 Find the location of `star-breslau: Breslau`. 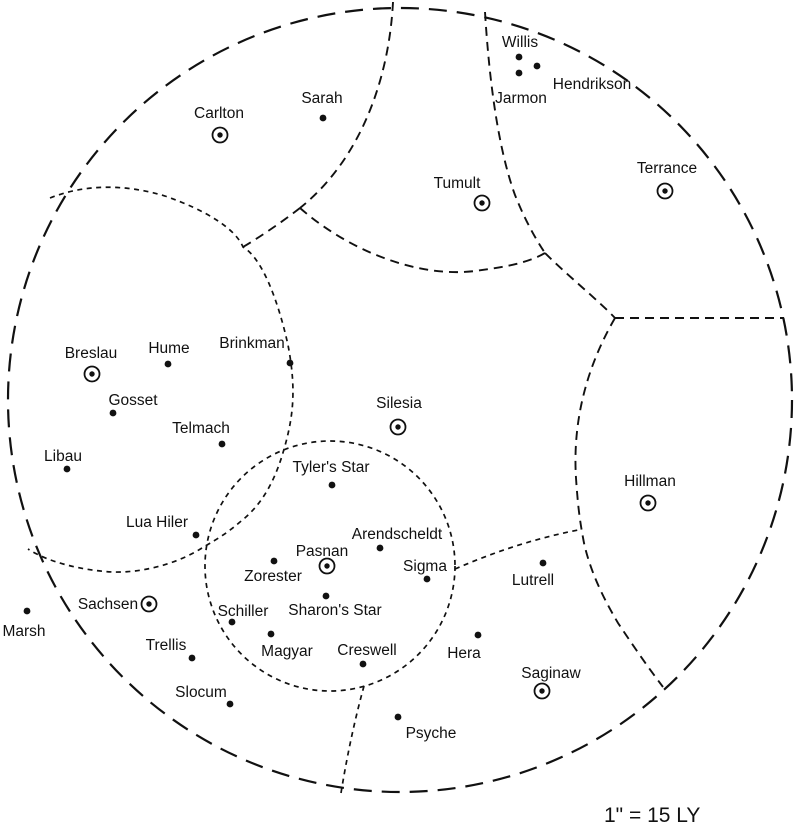

star-breslau: Breslau is located at coordinates (91, 364).